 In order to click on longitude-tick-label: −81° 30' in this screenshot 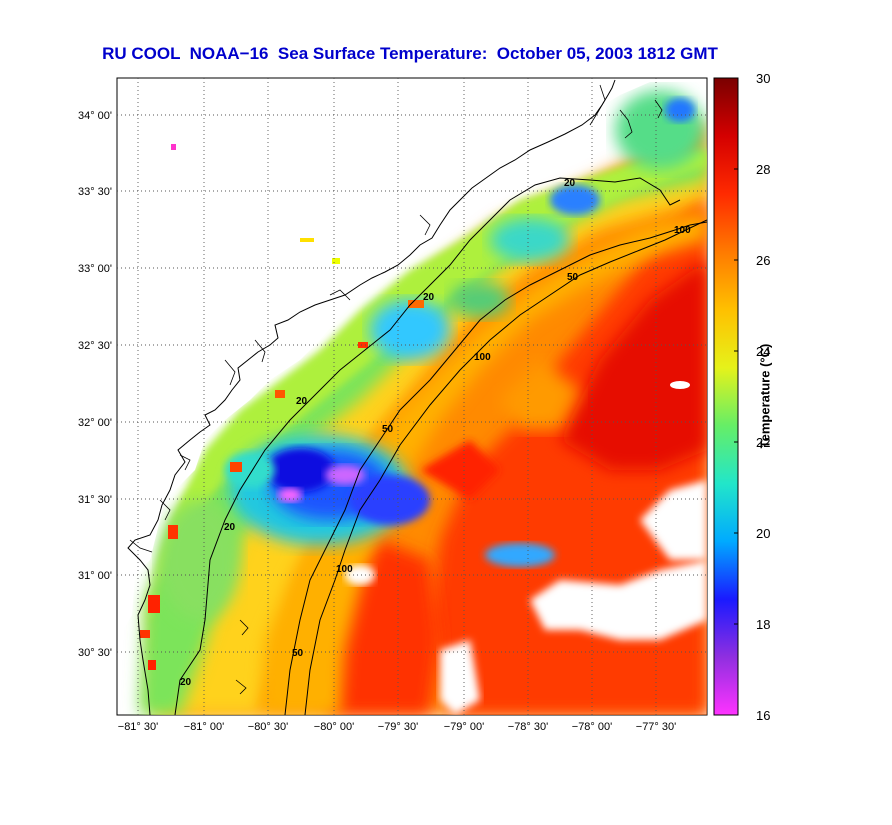, I will do `click(138, 727)`.